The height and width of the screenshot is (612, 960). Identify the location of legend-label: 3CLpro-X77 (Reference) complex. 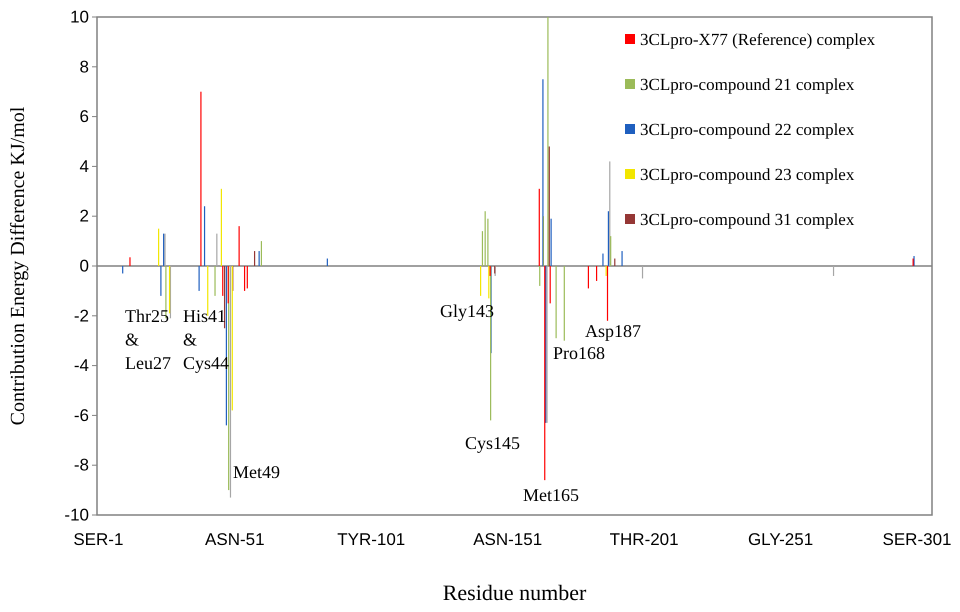
(758, 39).